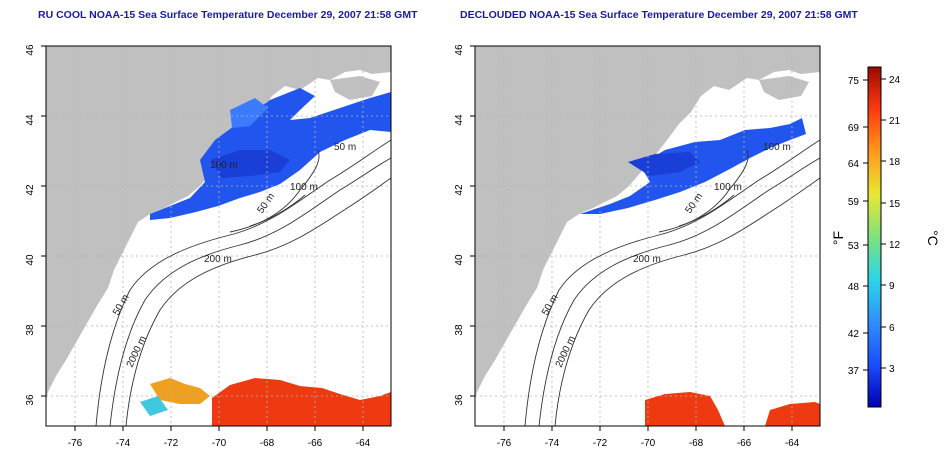  Describe the element at coordinates (218, 259) in the screenshot. I see `left-contour-label: 200 m` at that location.